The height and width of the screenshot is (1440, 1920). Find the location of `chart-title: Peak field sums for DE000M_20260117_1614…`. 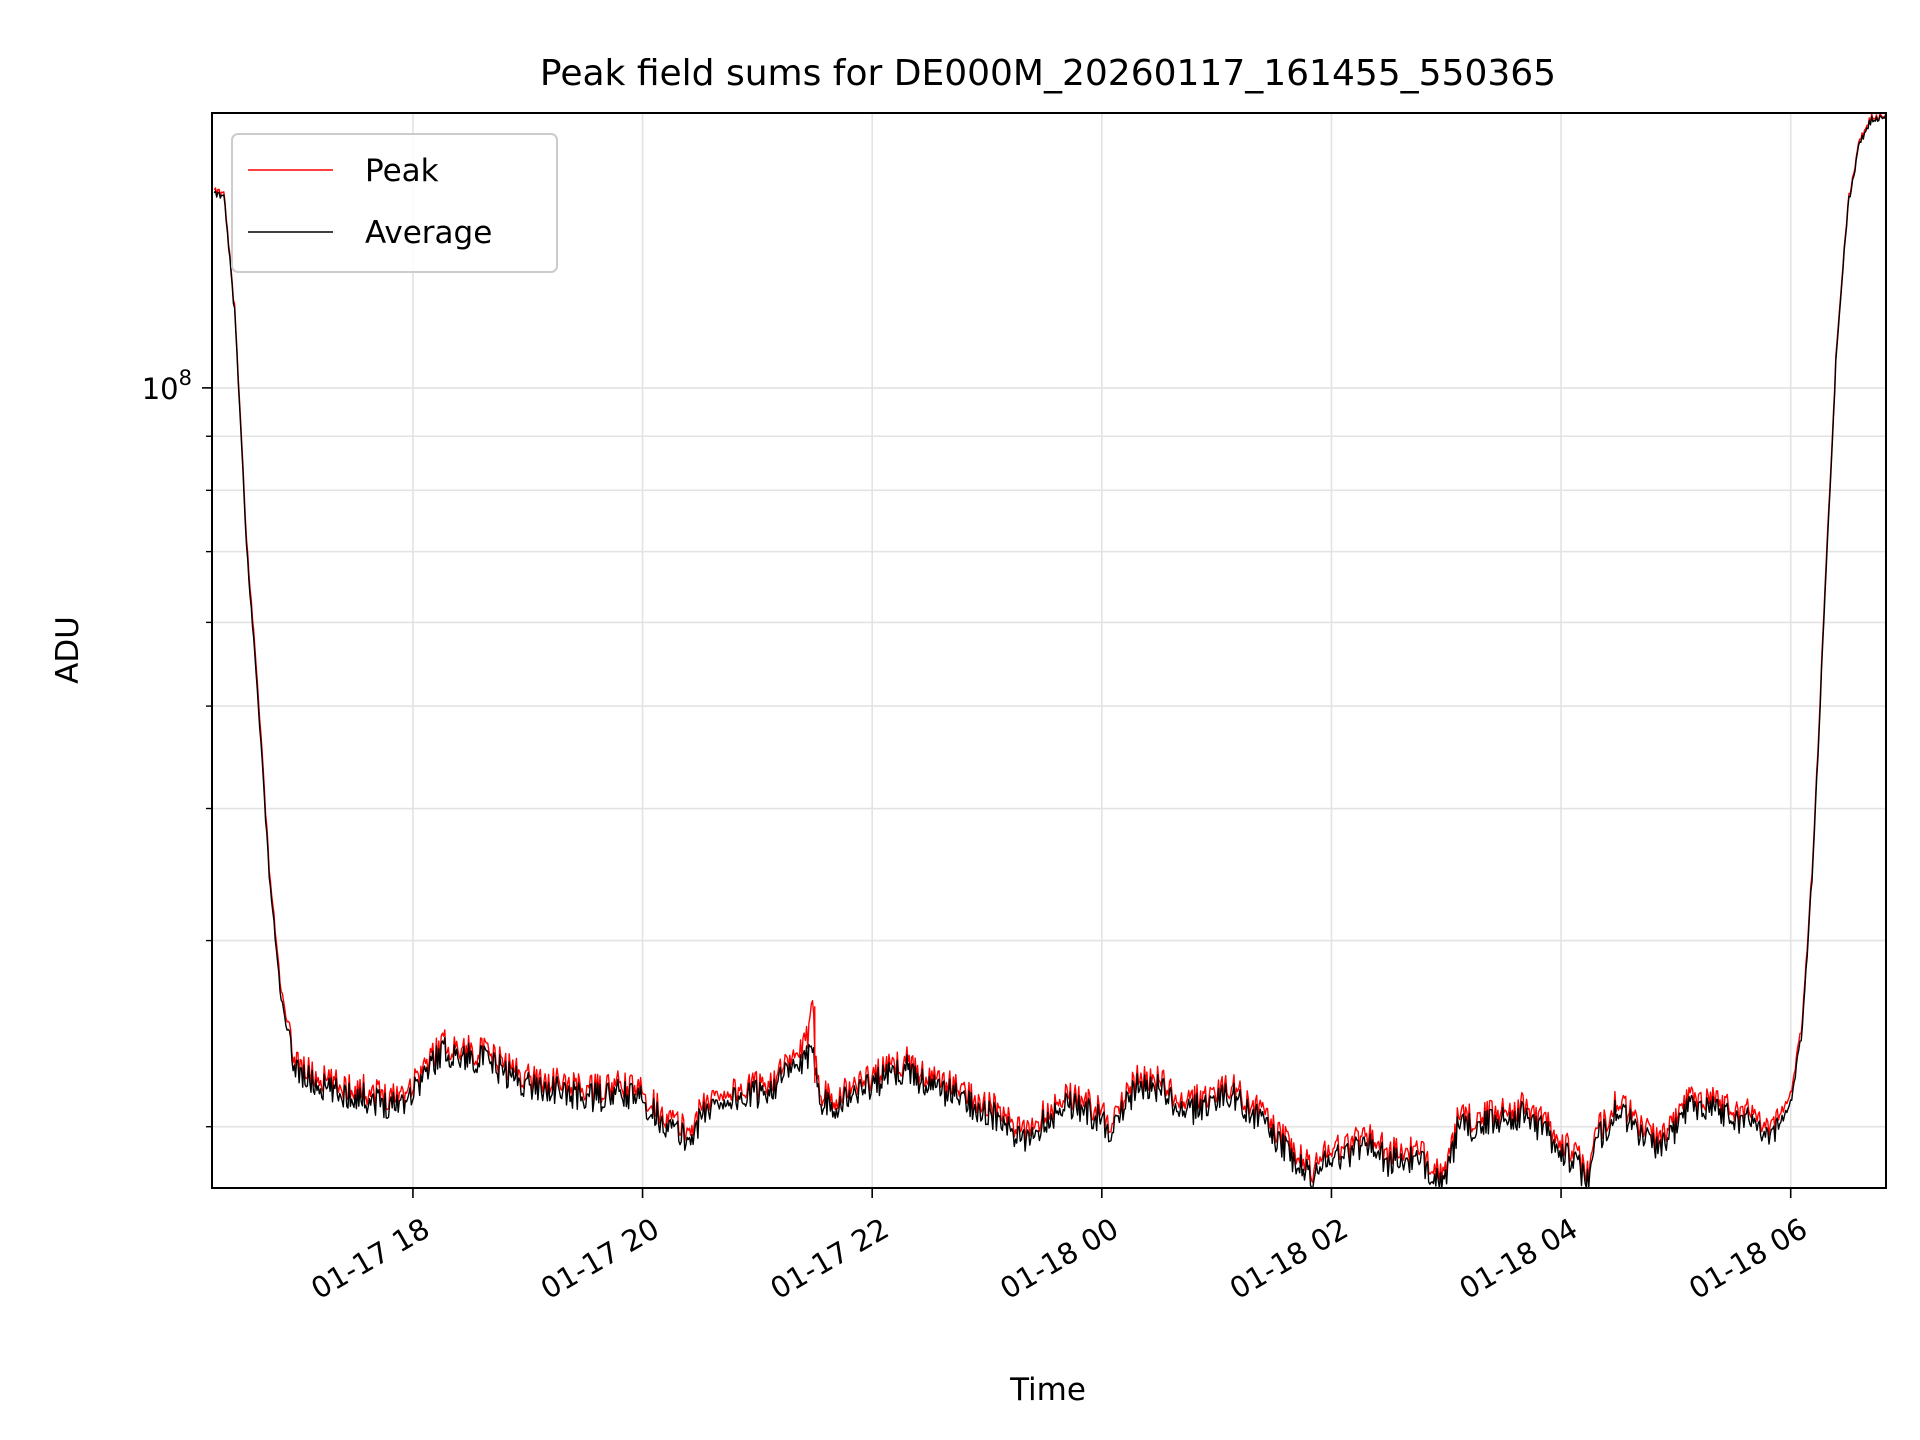

chart-title: Peak field sums for DE000M_20260117_1614… is located at coordinates (1048, 73).